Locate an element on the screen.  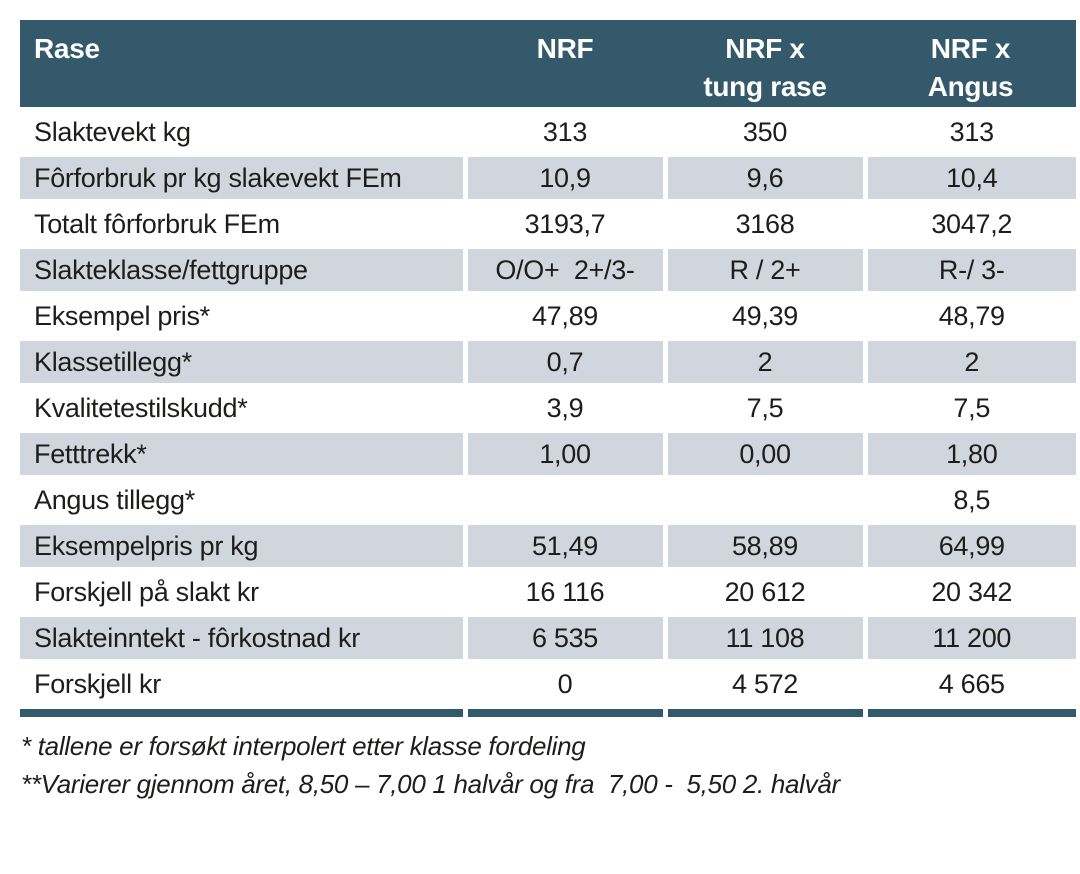
table-bottom-rule is located at coordinates (548, 711).